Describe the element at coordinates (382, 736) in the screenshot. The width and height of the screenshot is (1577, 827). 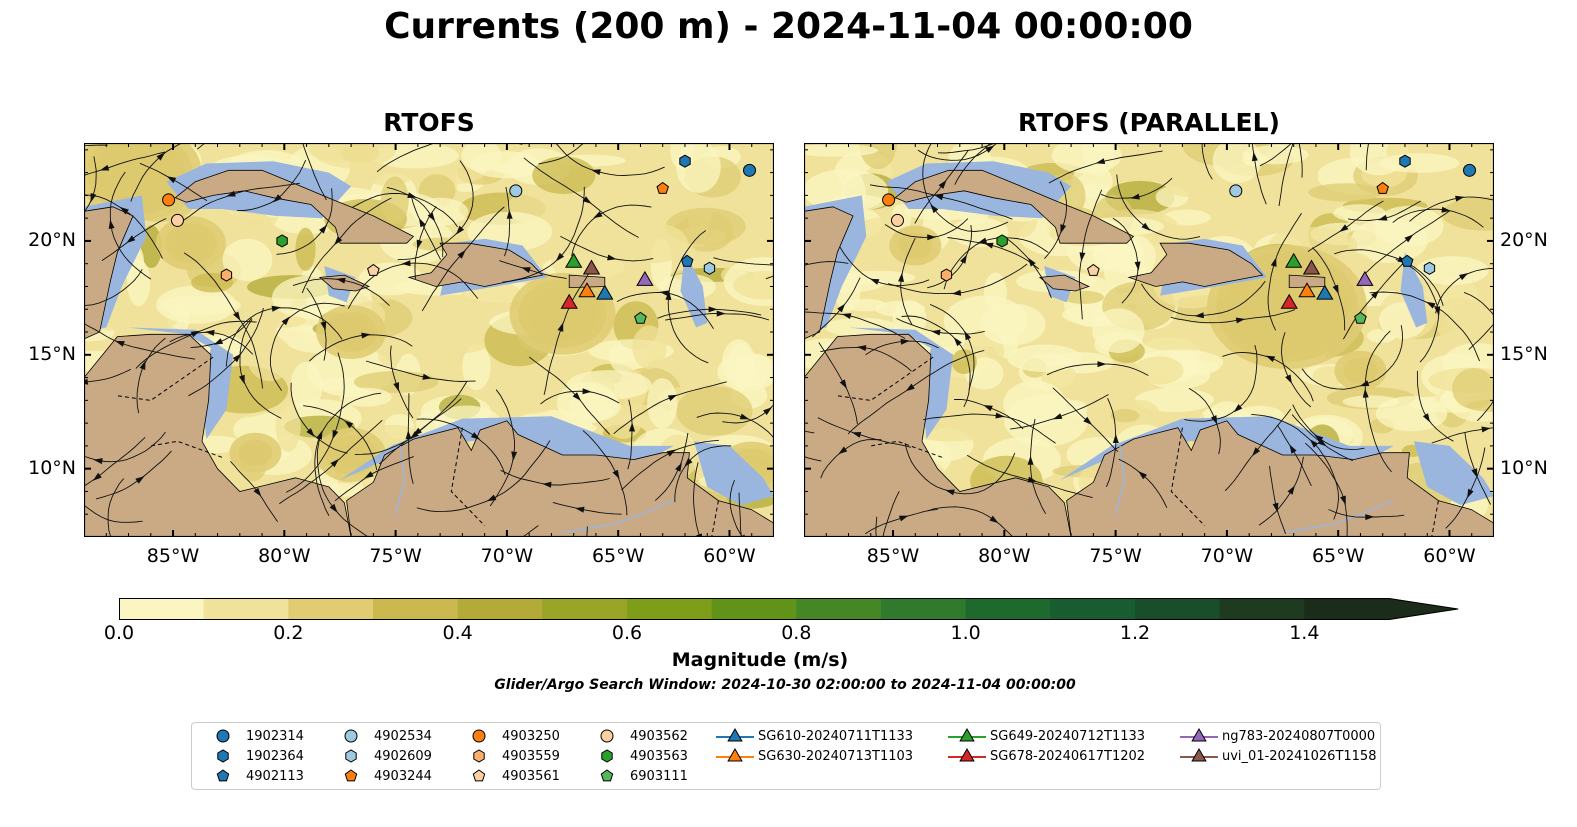
I see `legend-entry: 4902534` at that location.